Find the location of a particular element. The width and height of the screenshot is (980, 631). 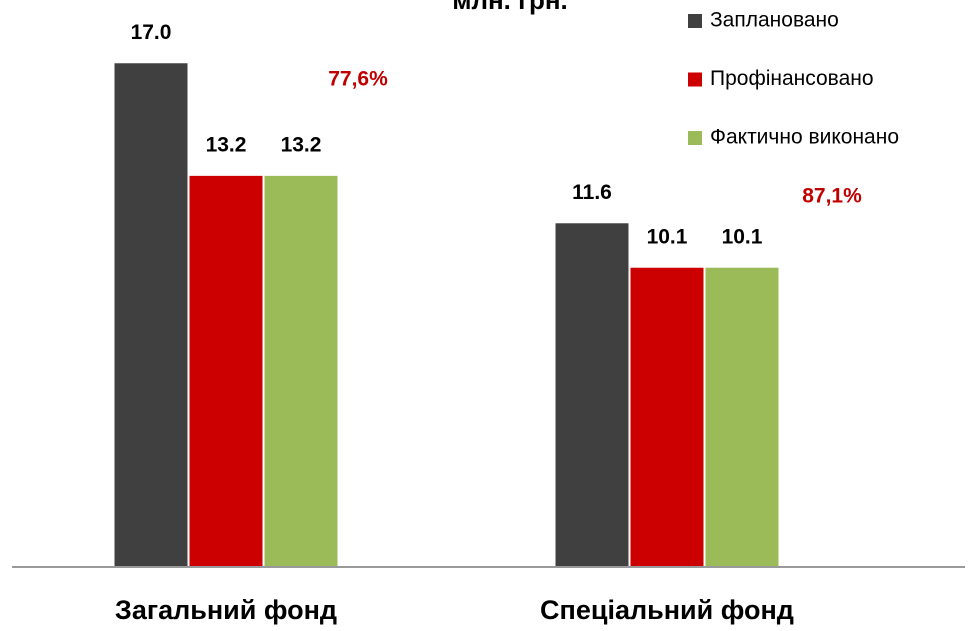

legend-label: Профінансовано is located at coordinates (792, 78).